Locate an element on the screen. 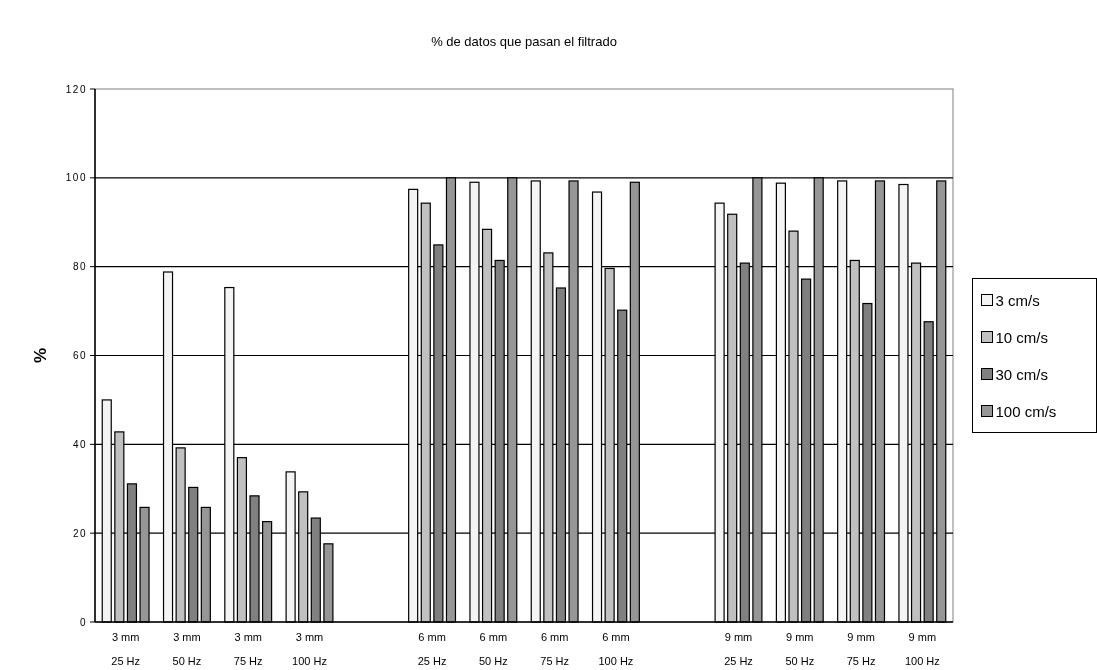 This screenshot has width=1097, height=670. y-tick-label: 0 is located at coordinates (83, 622).